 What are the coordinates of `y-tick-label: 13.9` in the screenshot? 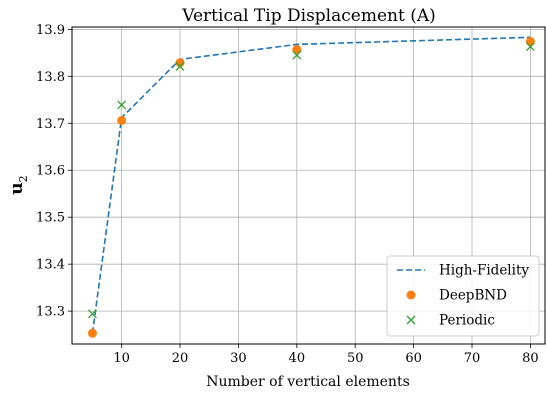 It's located at (50, 30).